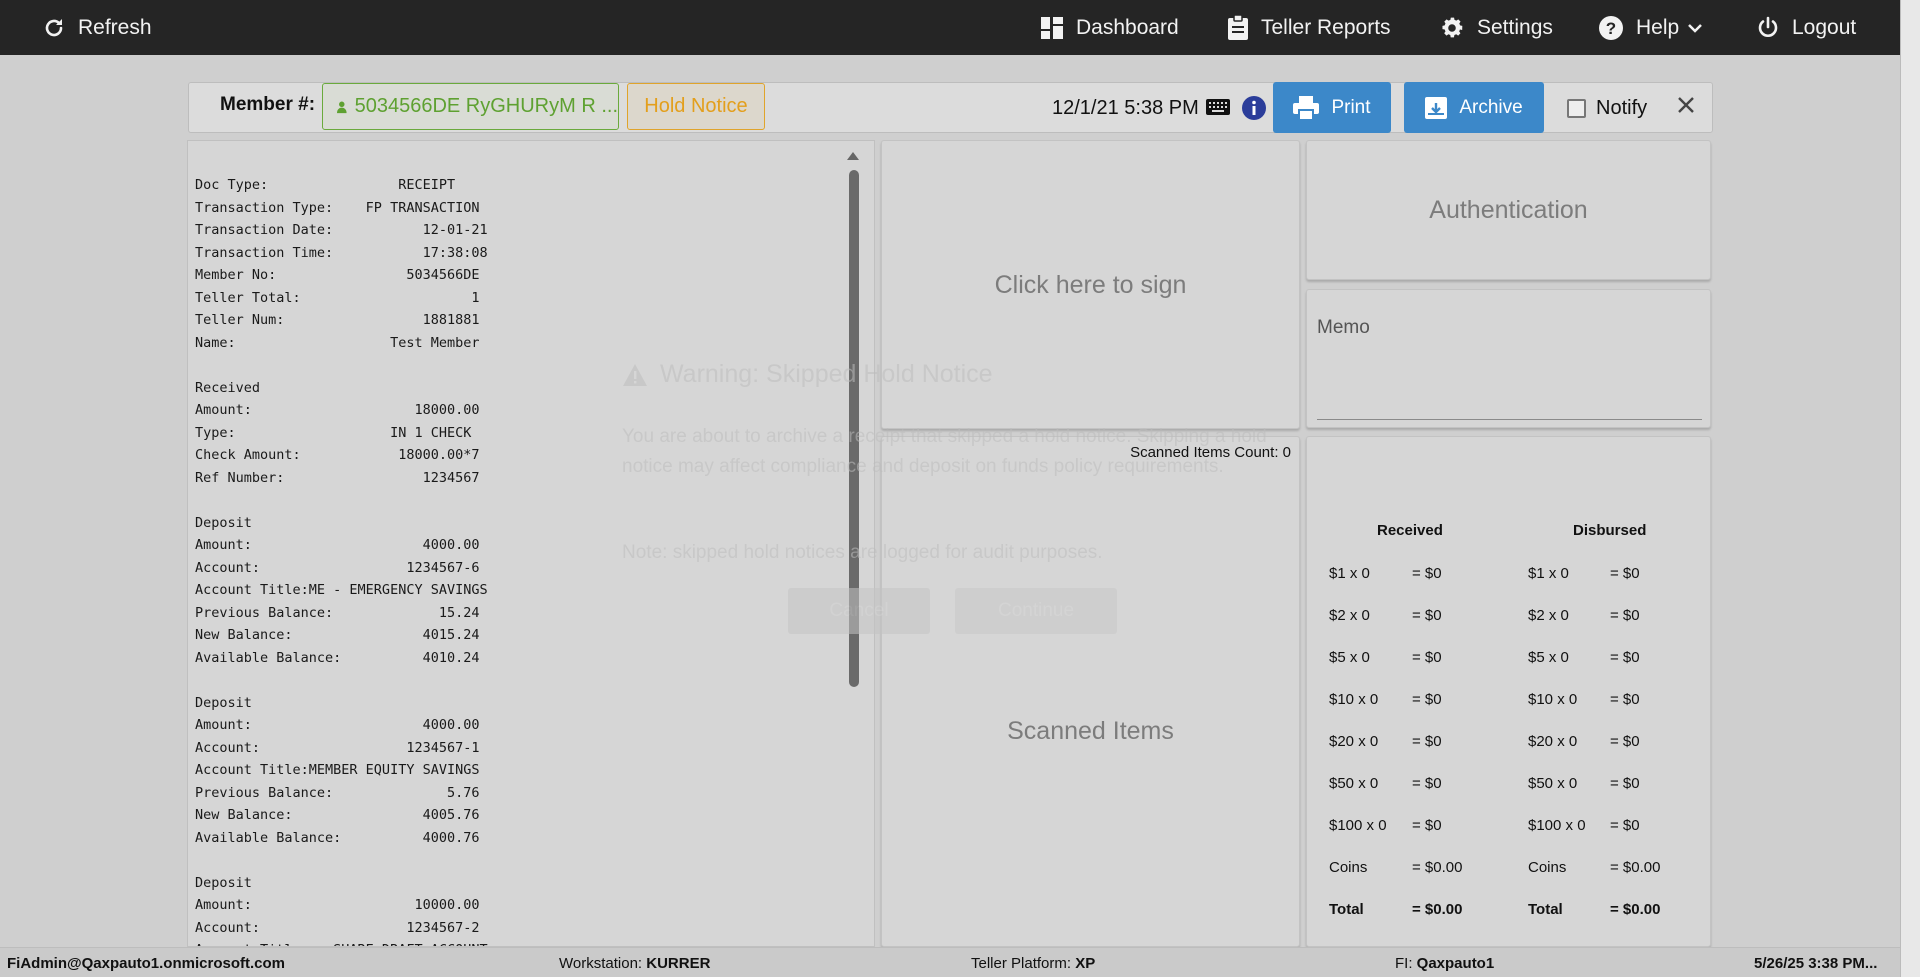  I want to click on disbursed-denomination: $10 x 0, so click(1553, 699).